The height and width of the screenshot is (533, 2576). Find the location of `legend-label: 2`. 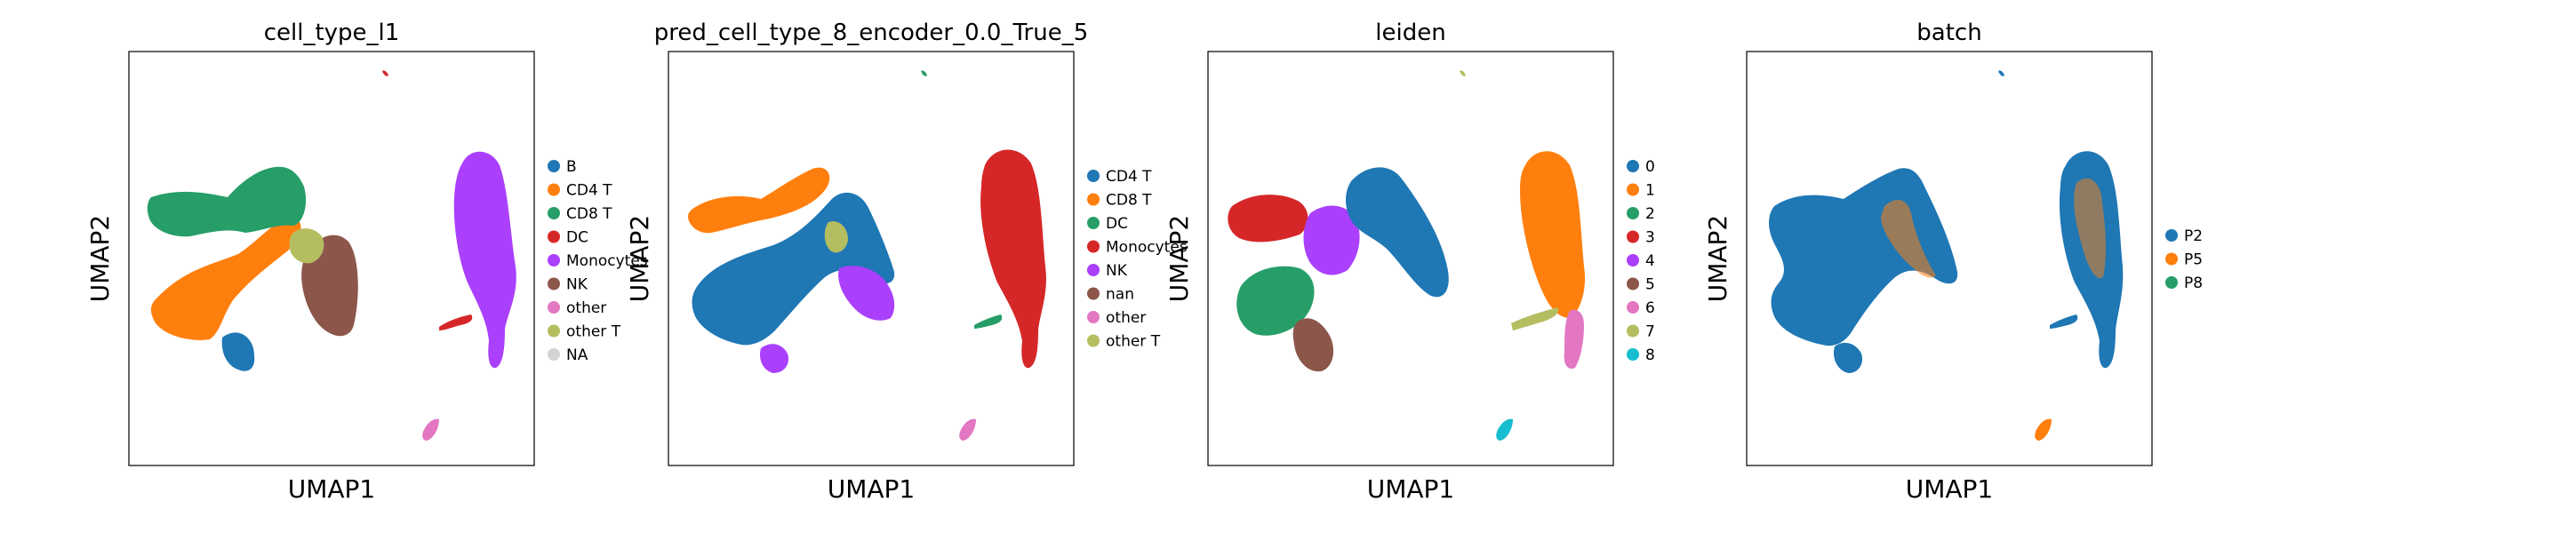

legend-label: 2 is located at coordinates (1650, 214).